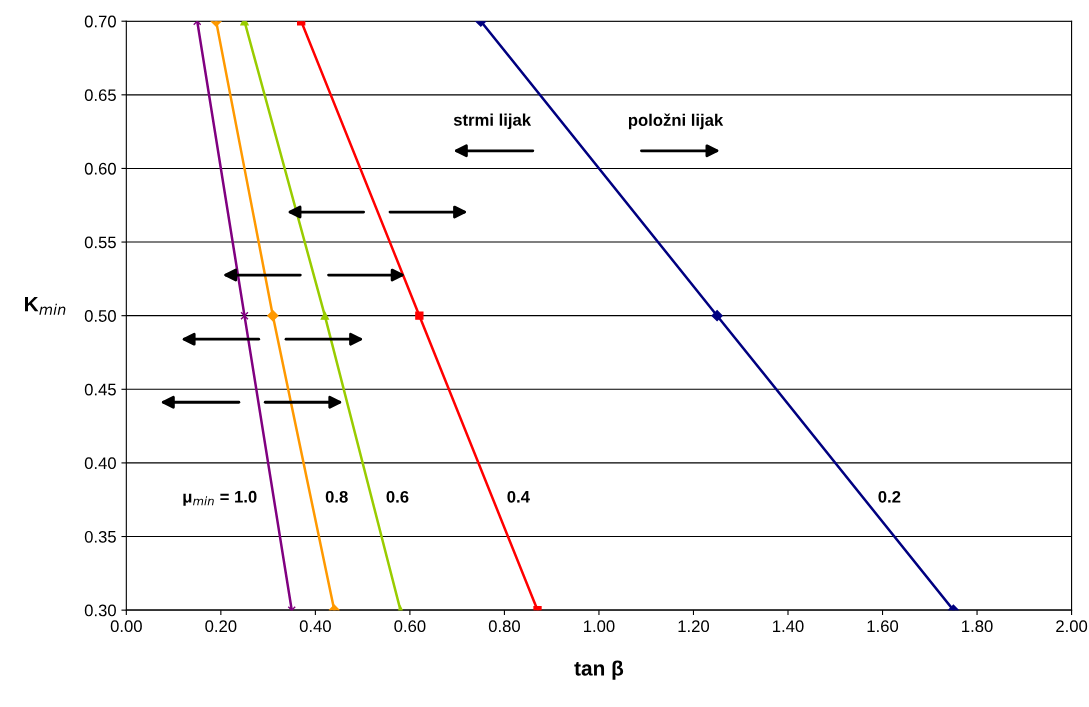  I want to click on x-tick-label: 0.60, so click(410, 626).